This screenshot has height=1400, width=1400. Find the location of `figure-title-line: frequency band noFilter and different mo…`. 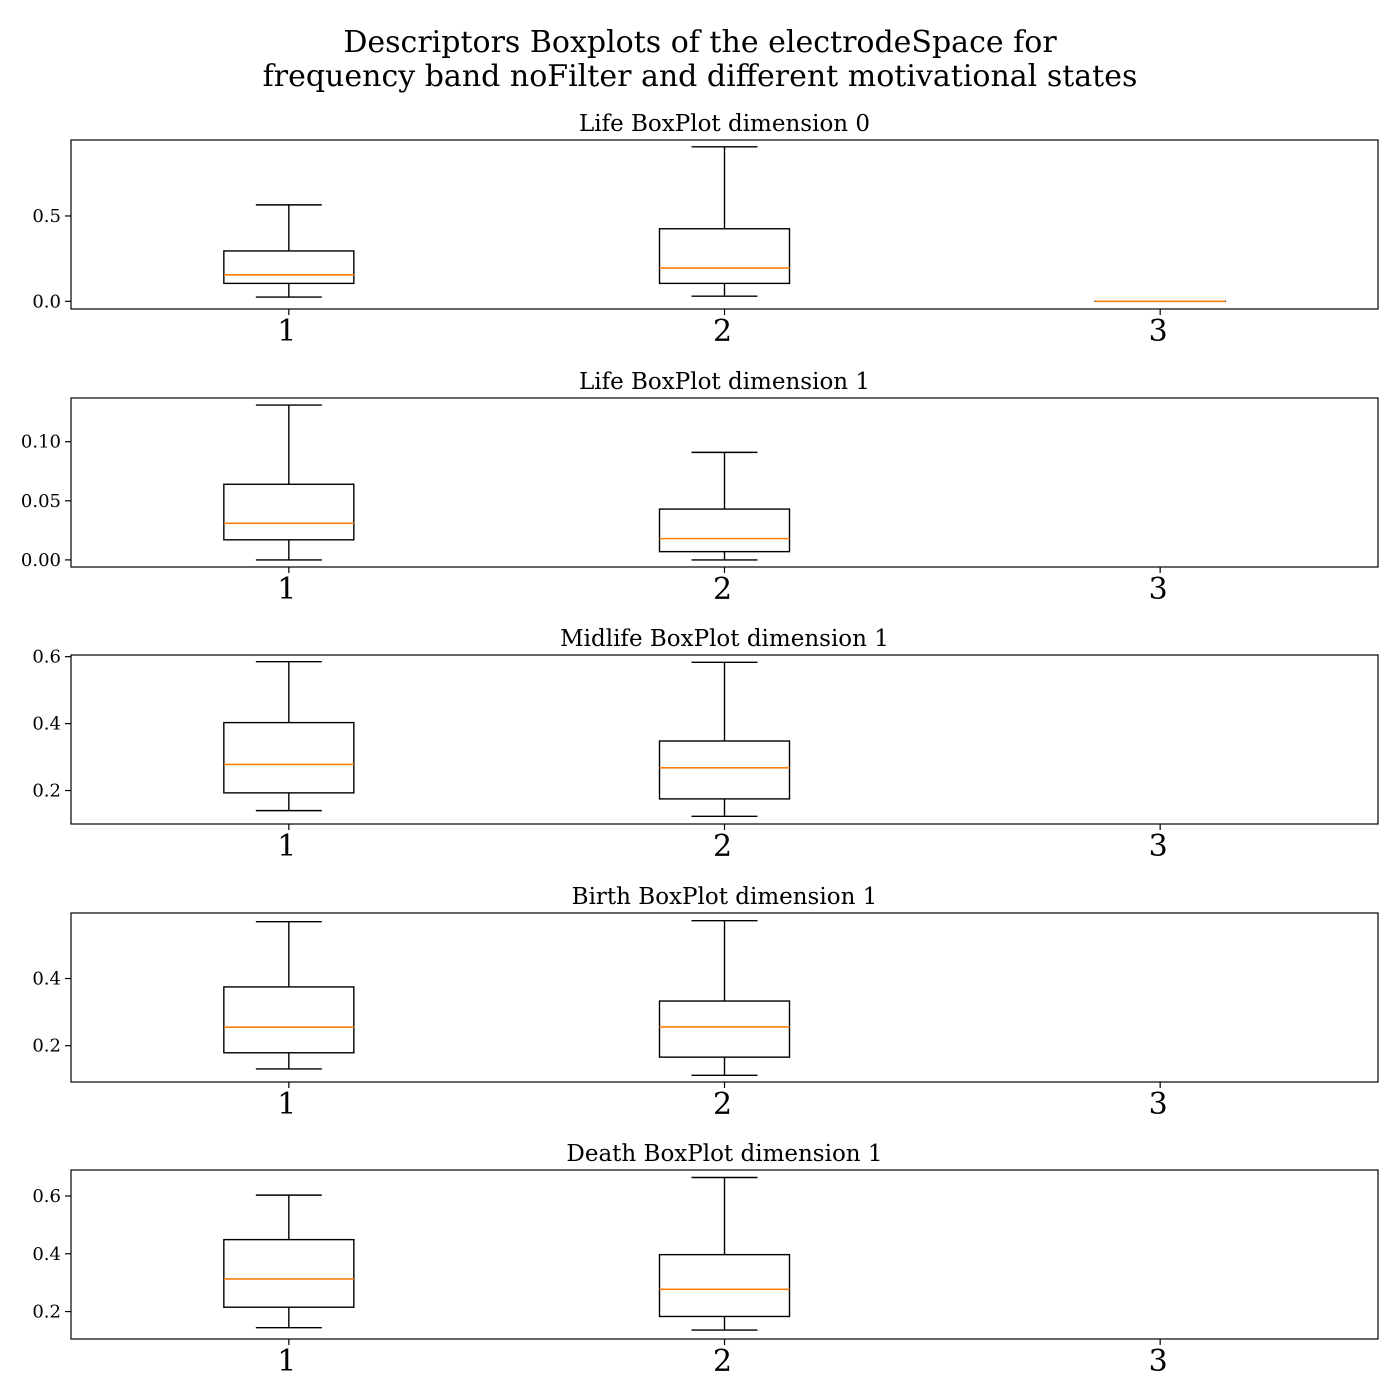

figure-title-line: frequency band noFilter and different mo… is located at coordinates (700, 76).